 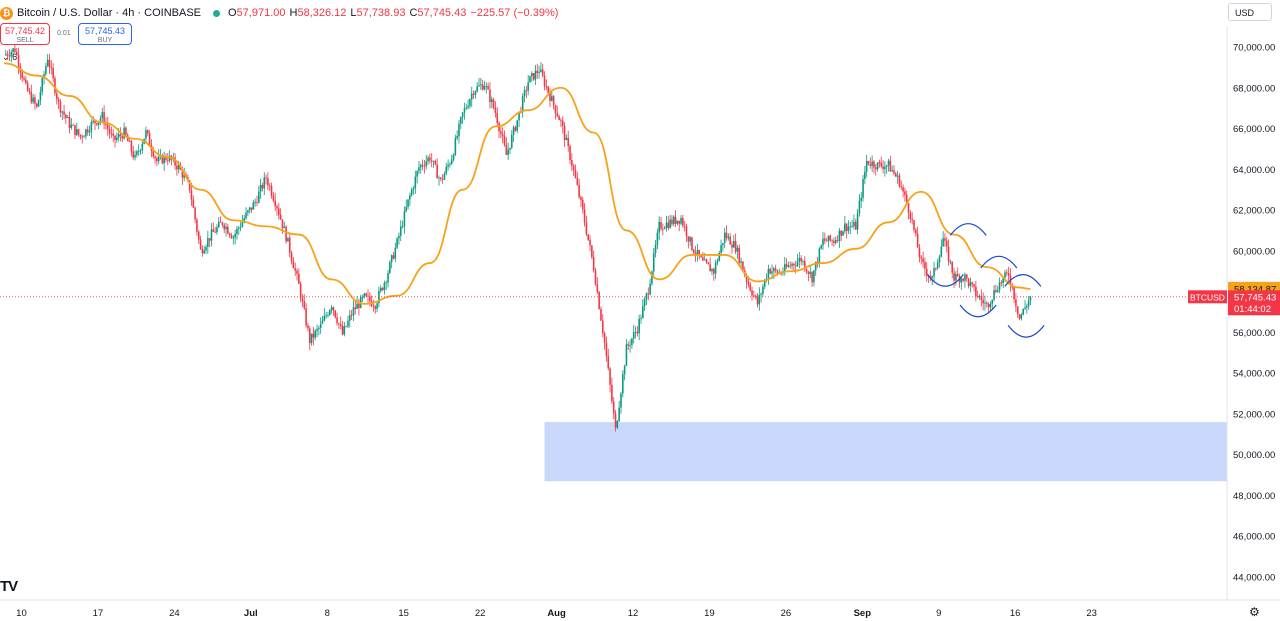 I want to click on symbol-title: Bitcoin / U.S. Dollar · 4h · COINBASE, so click(x=109, y=13).